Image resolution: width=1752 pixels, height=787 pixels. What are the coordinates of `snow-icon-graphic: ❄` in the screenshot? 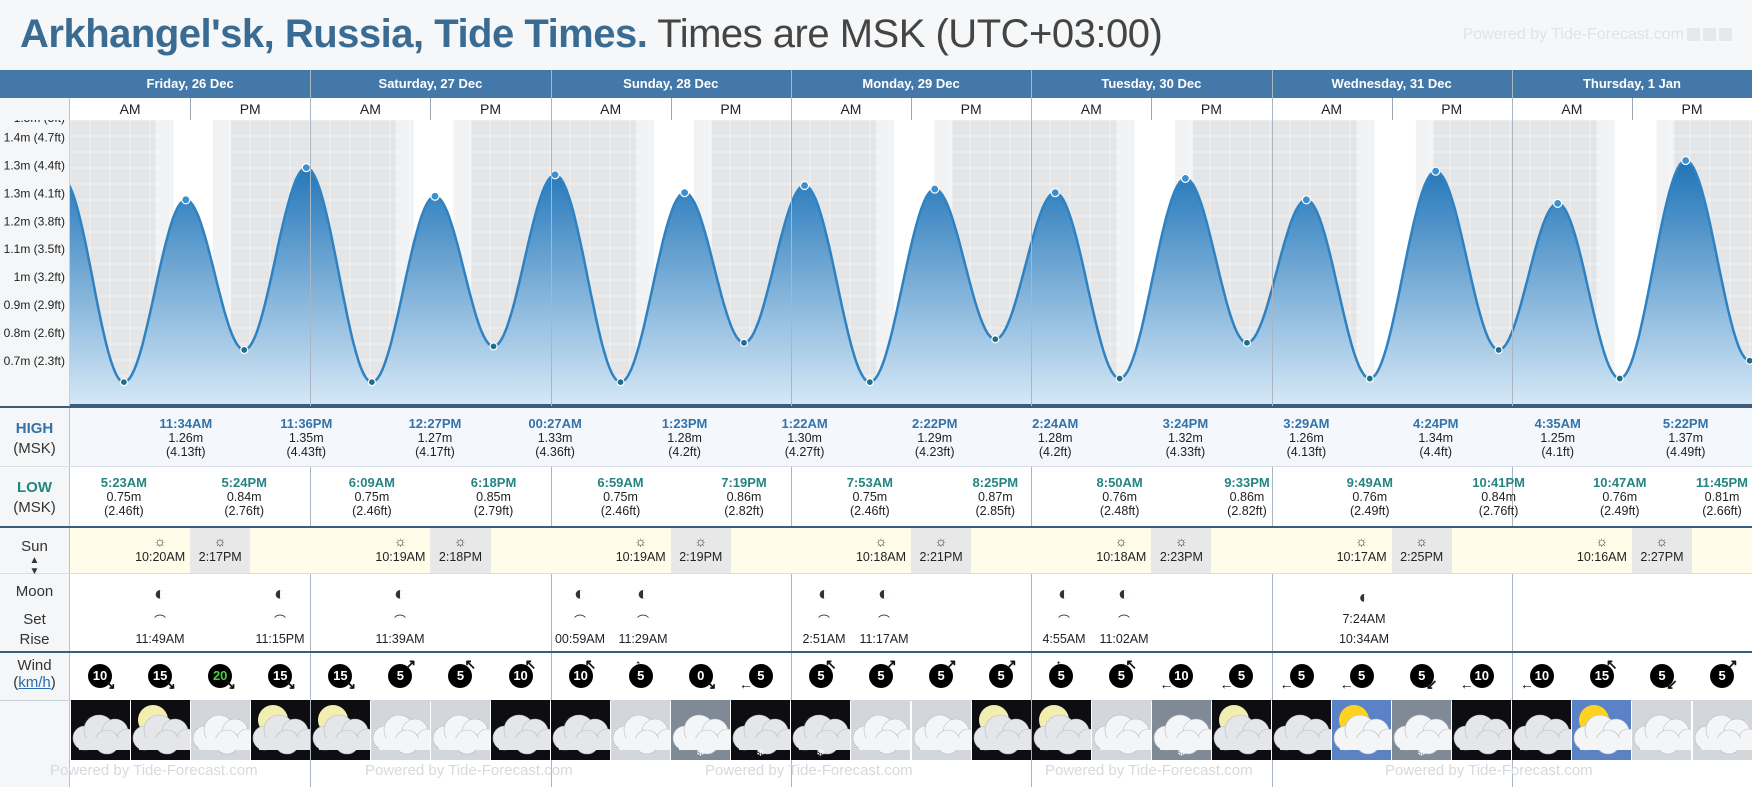 It's located at (701, 730).